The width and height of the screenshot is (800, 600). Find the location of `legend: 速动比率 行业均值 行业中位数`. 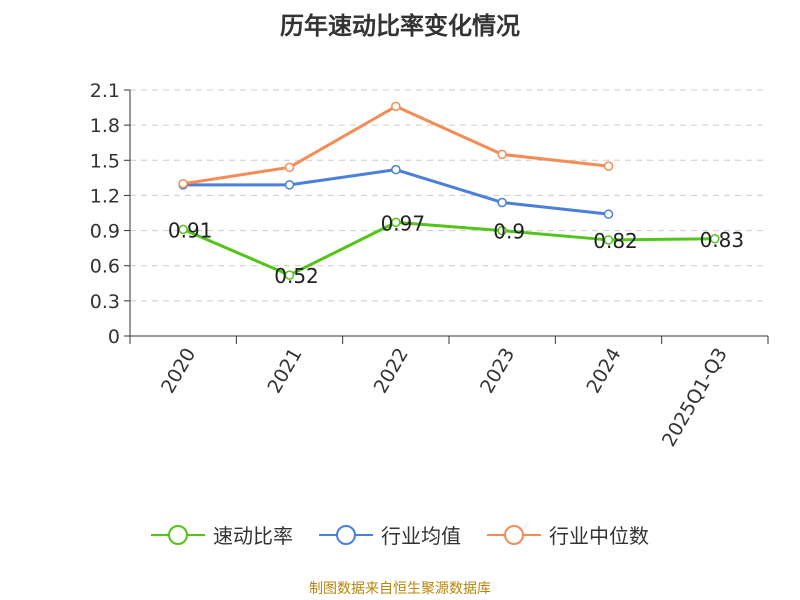

legend: 速动比率 行业均值 行业中位数 is located at coordinates (400, 534).